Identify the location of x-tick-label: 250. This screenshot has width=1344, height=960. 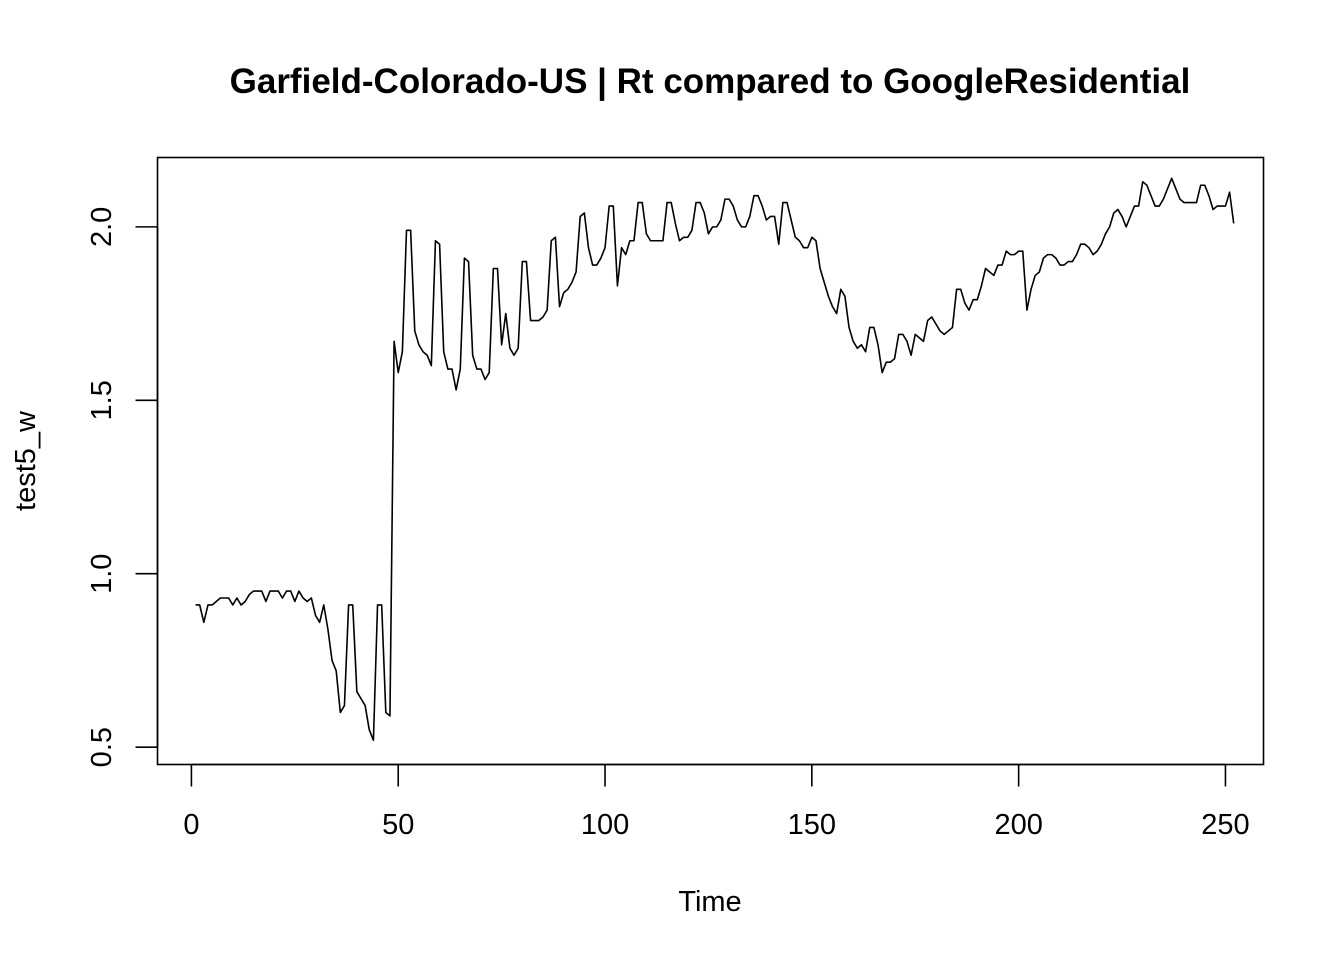
(1225, 825).